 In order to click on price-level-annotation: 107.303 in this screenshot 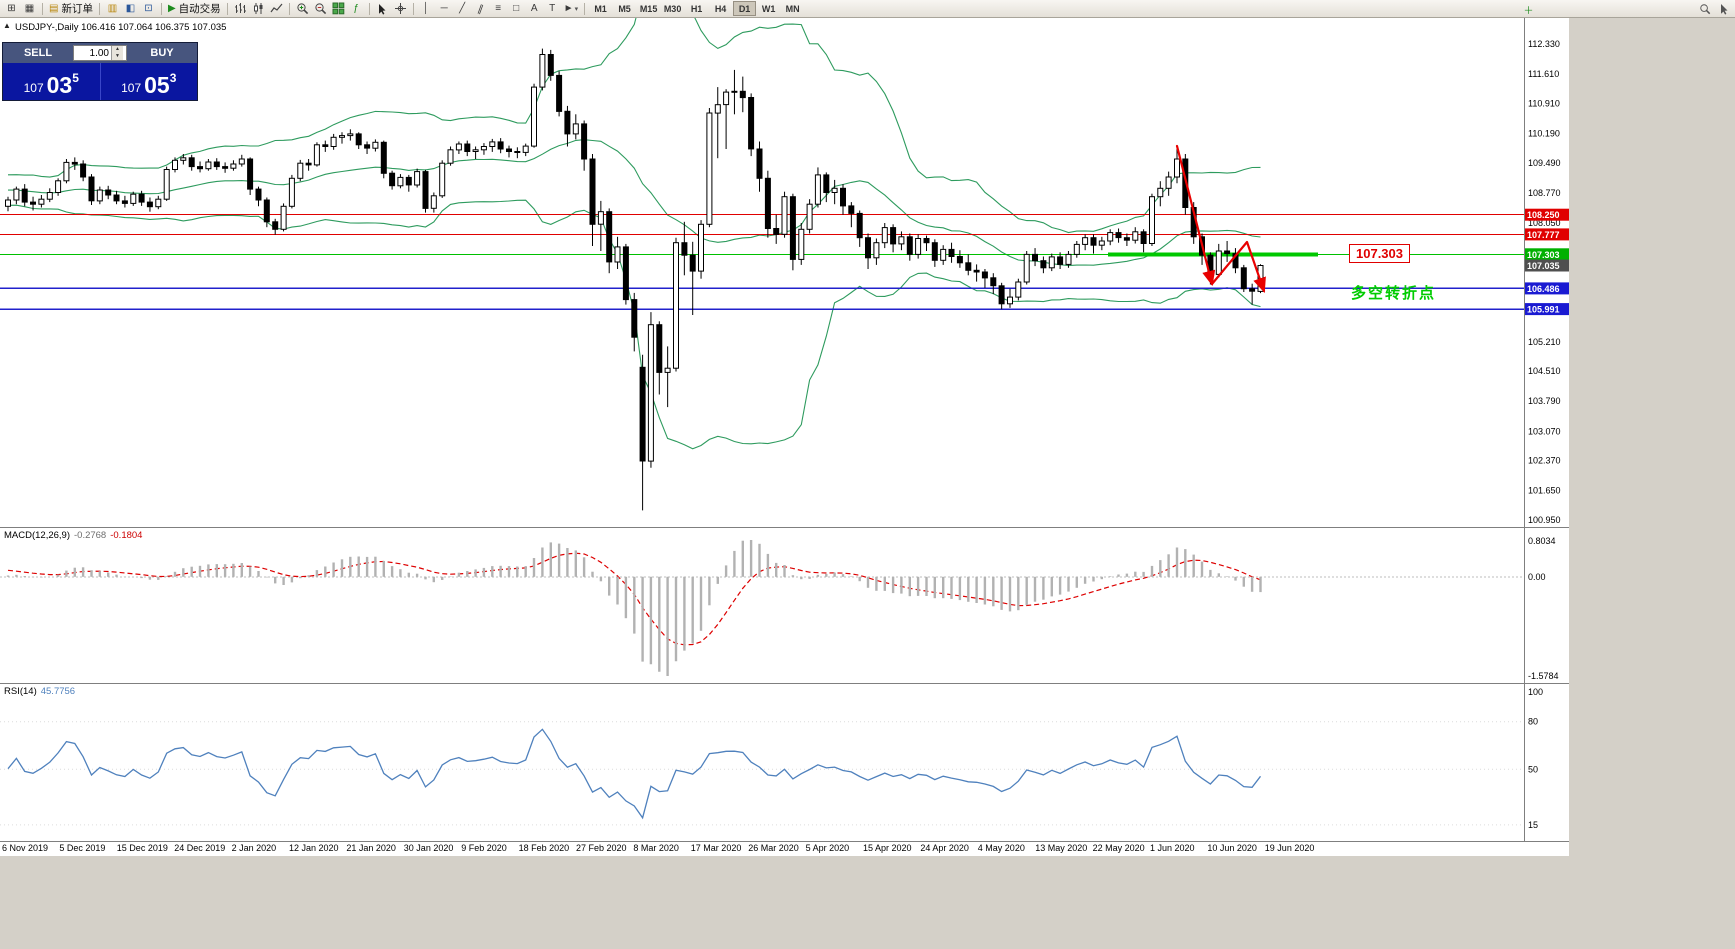, I will do `click(1379, 253)`.